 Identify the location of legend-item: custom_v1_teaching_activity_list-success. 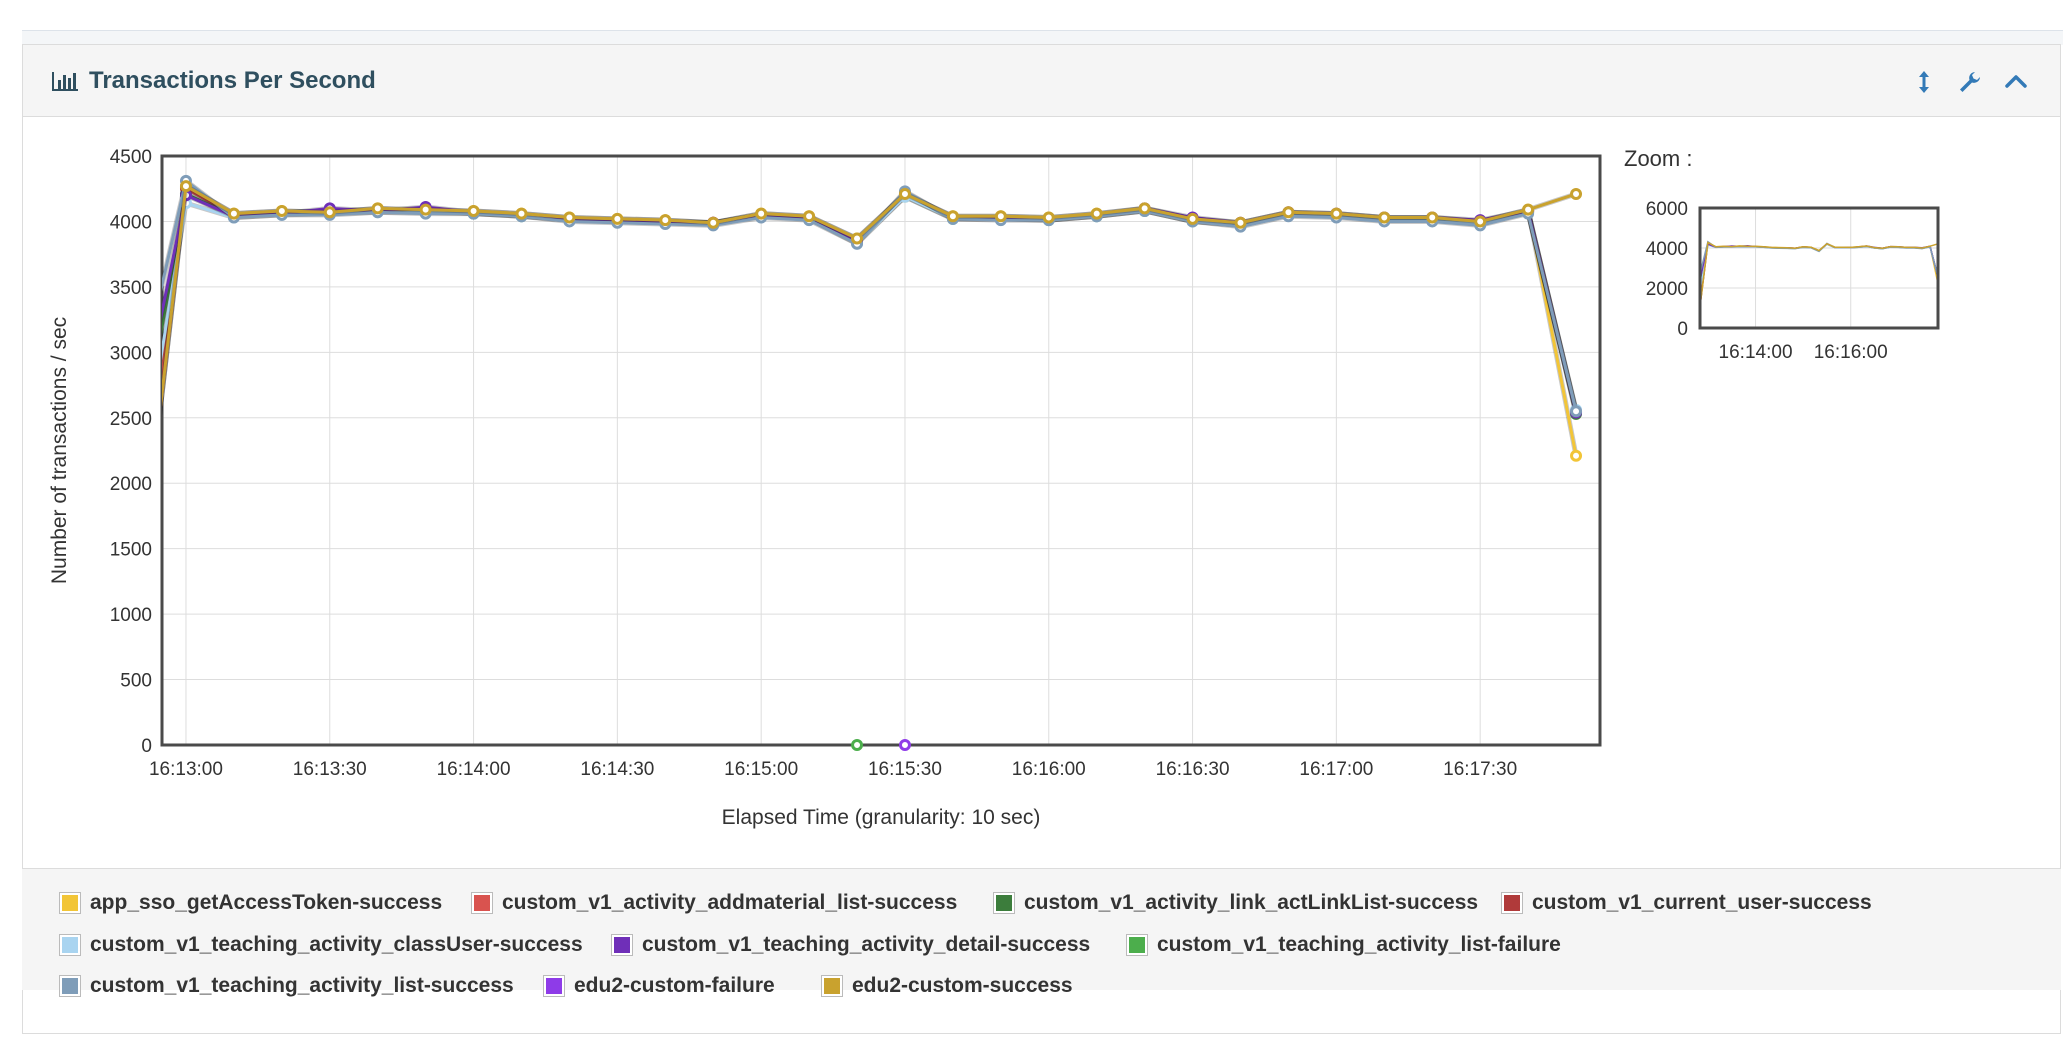
(286, 986).